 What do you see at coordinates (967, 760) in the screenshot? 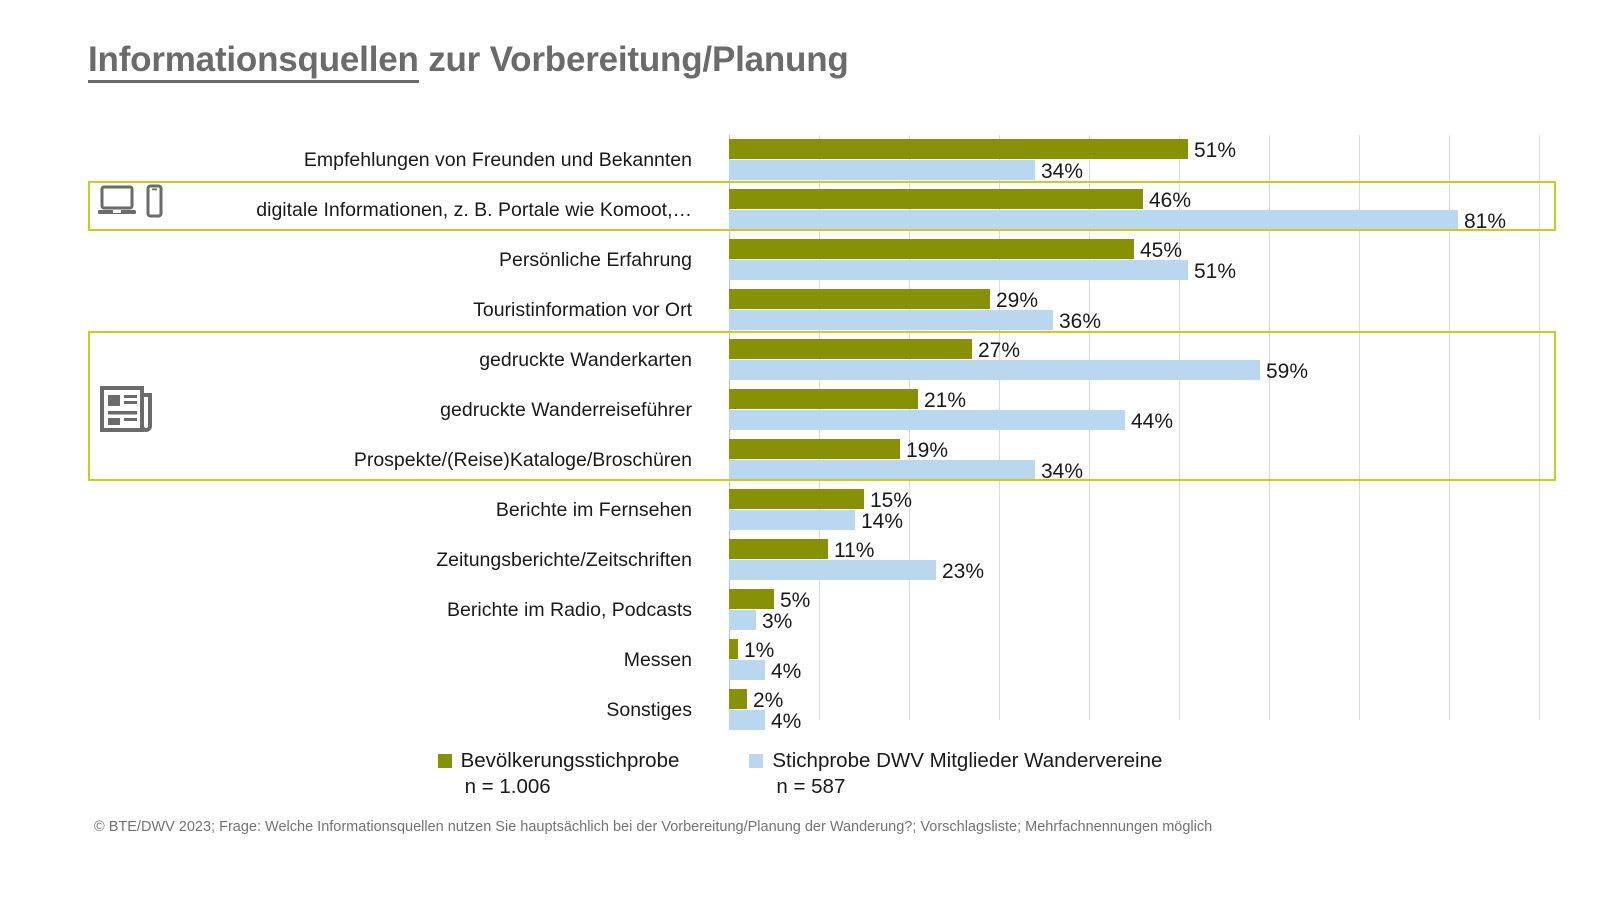
I see `legend-label: Stichprobe DWV Mitglieder Wandervereine` at bounding box center [967, 760].